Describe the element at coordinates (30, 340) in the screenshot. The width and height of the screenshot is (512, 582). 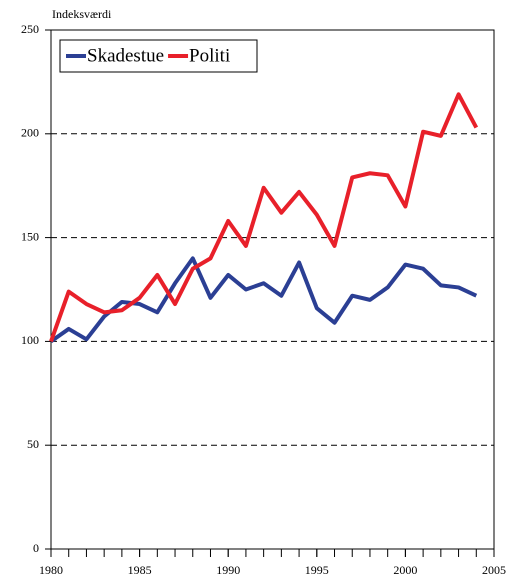
I see `y-tick-label: 100` at that location.